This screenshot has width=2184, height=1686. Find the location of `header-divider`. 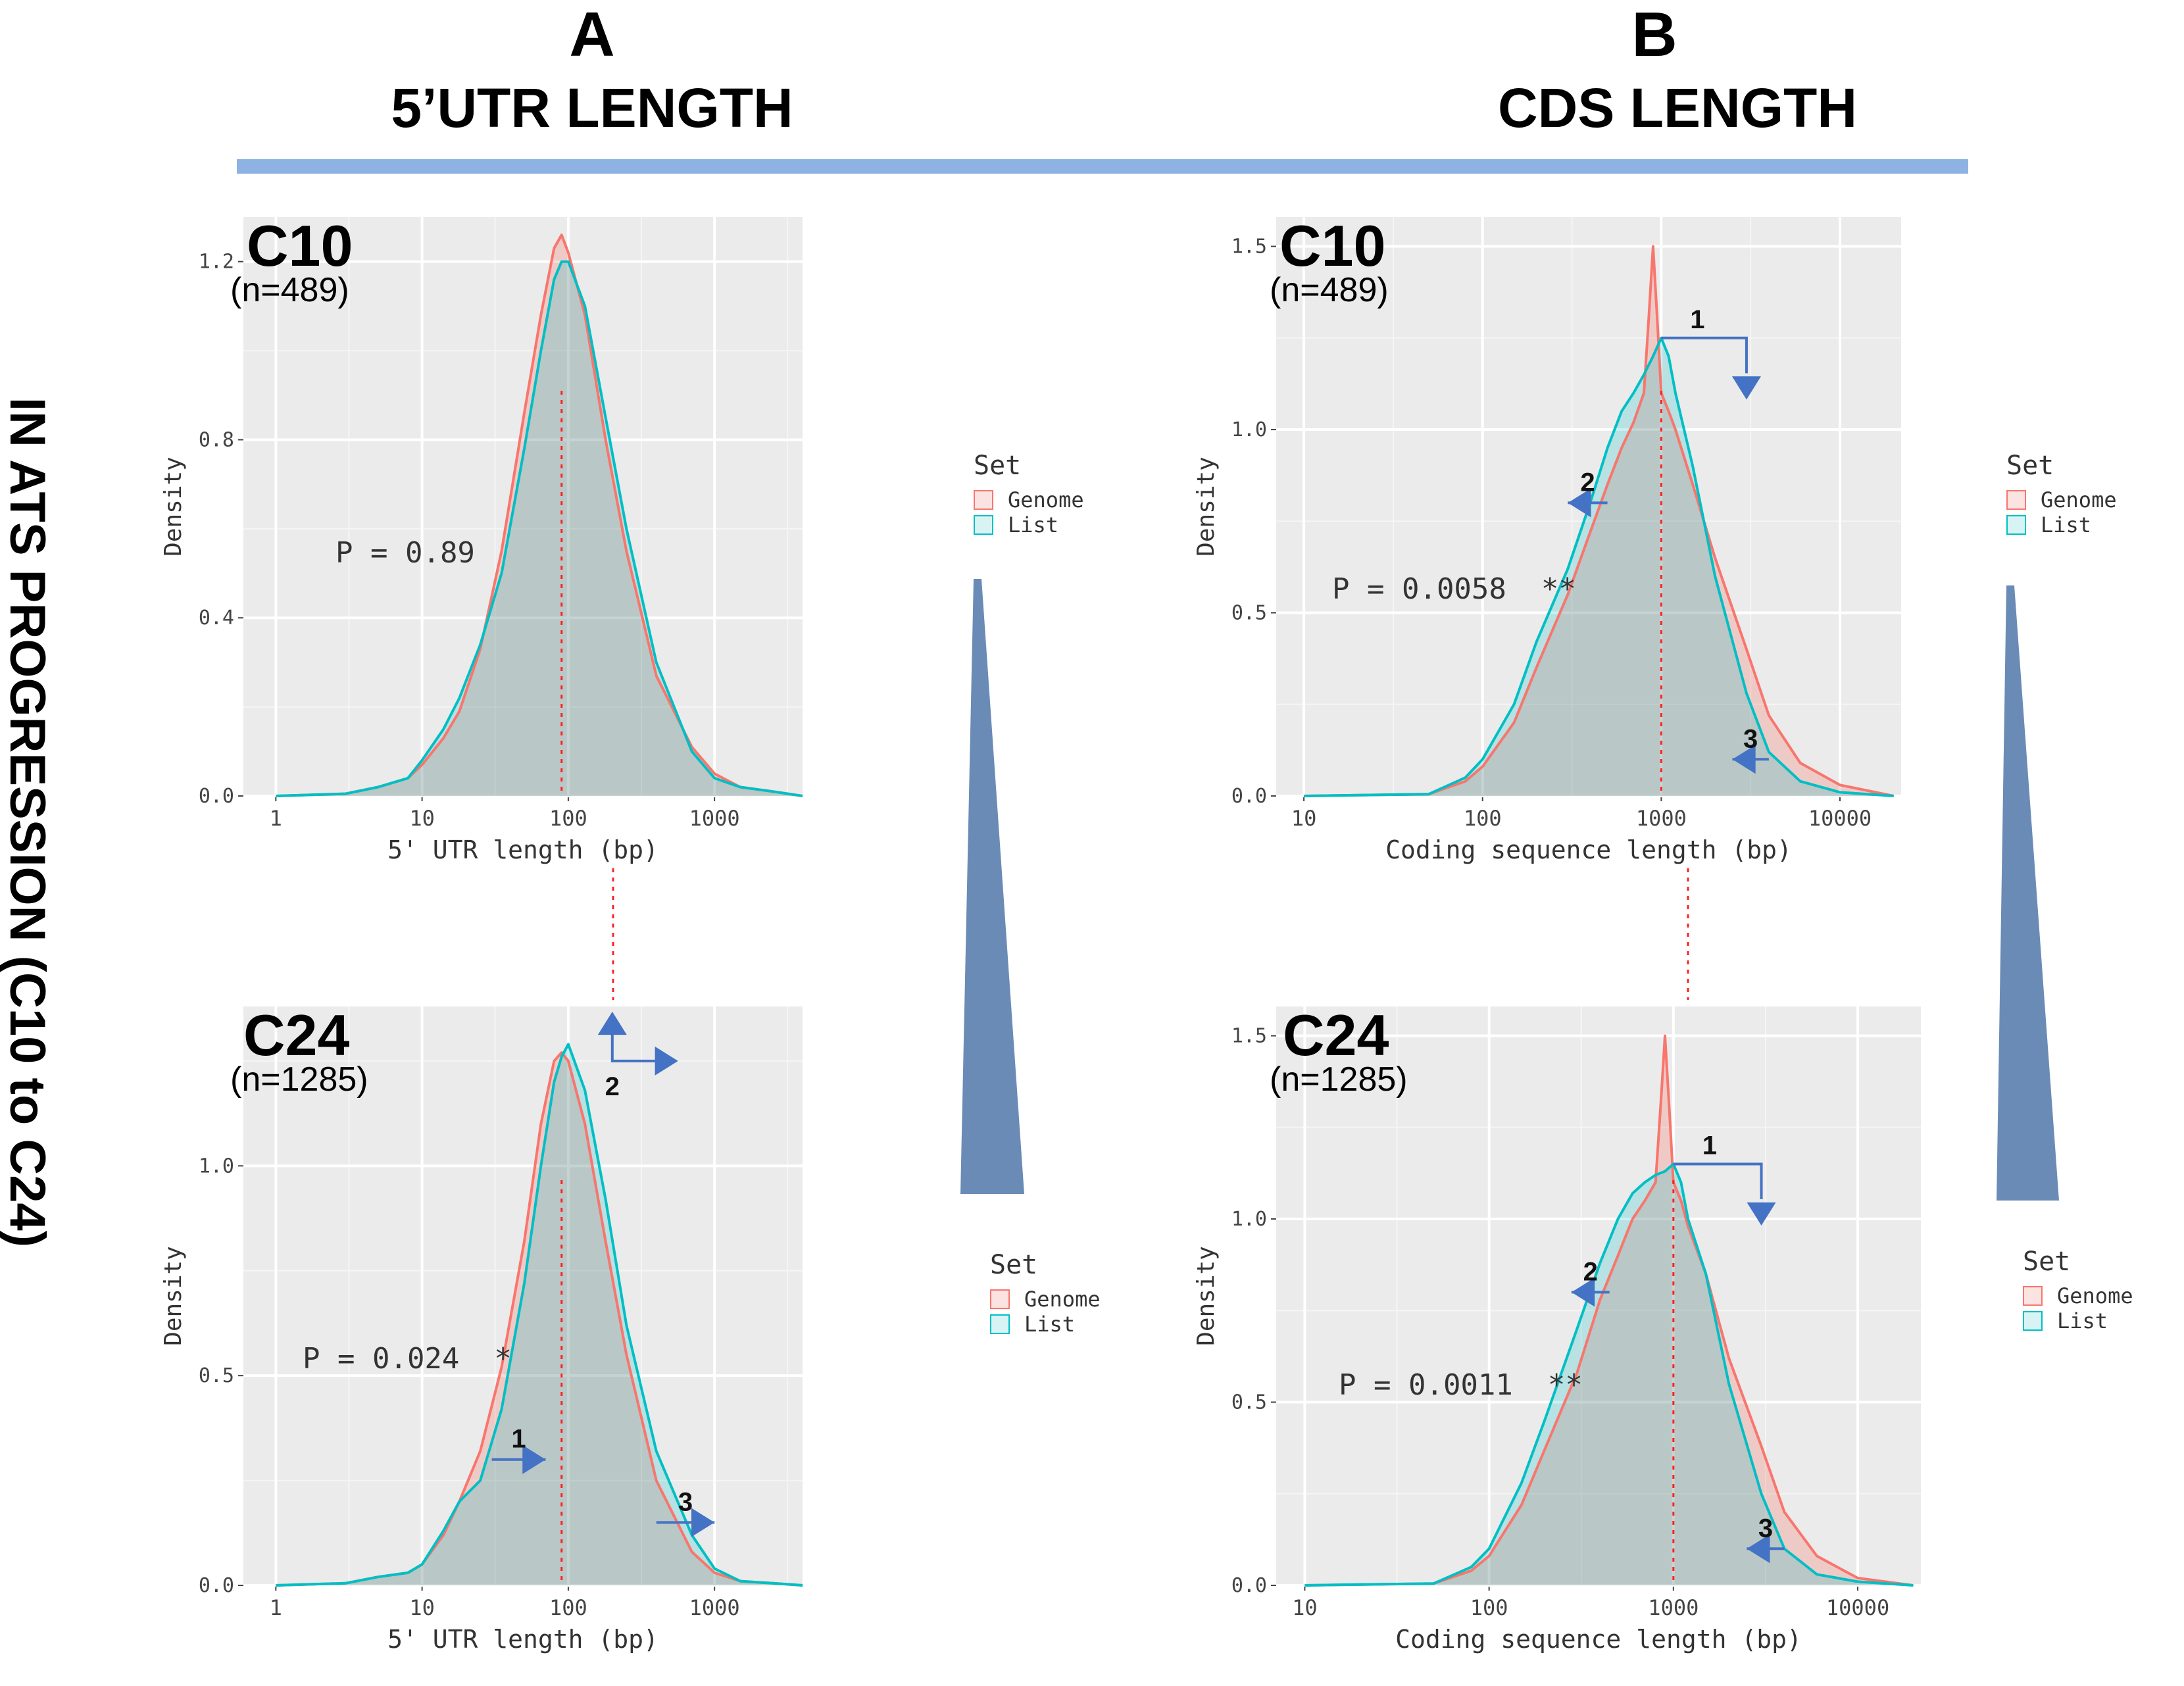

header-divider is located at coordinates (1102, 166).